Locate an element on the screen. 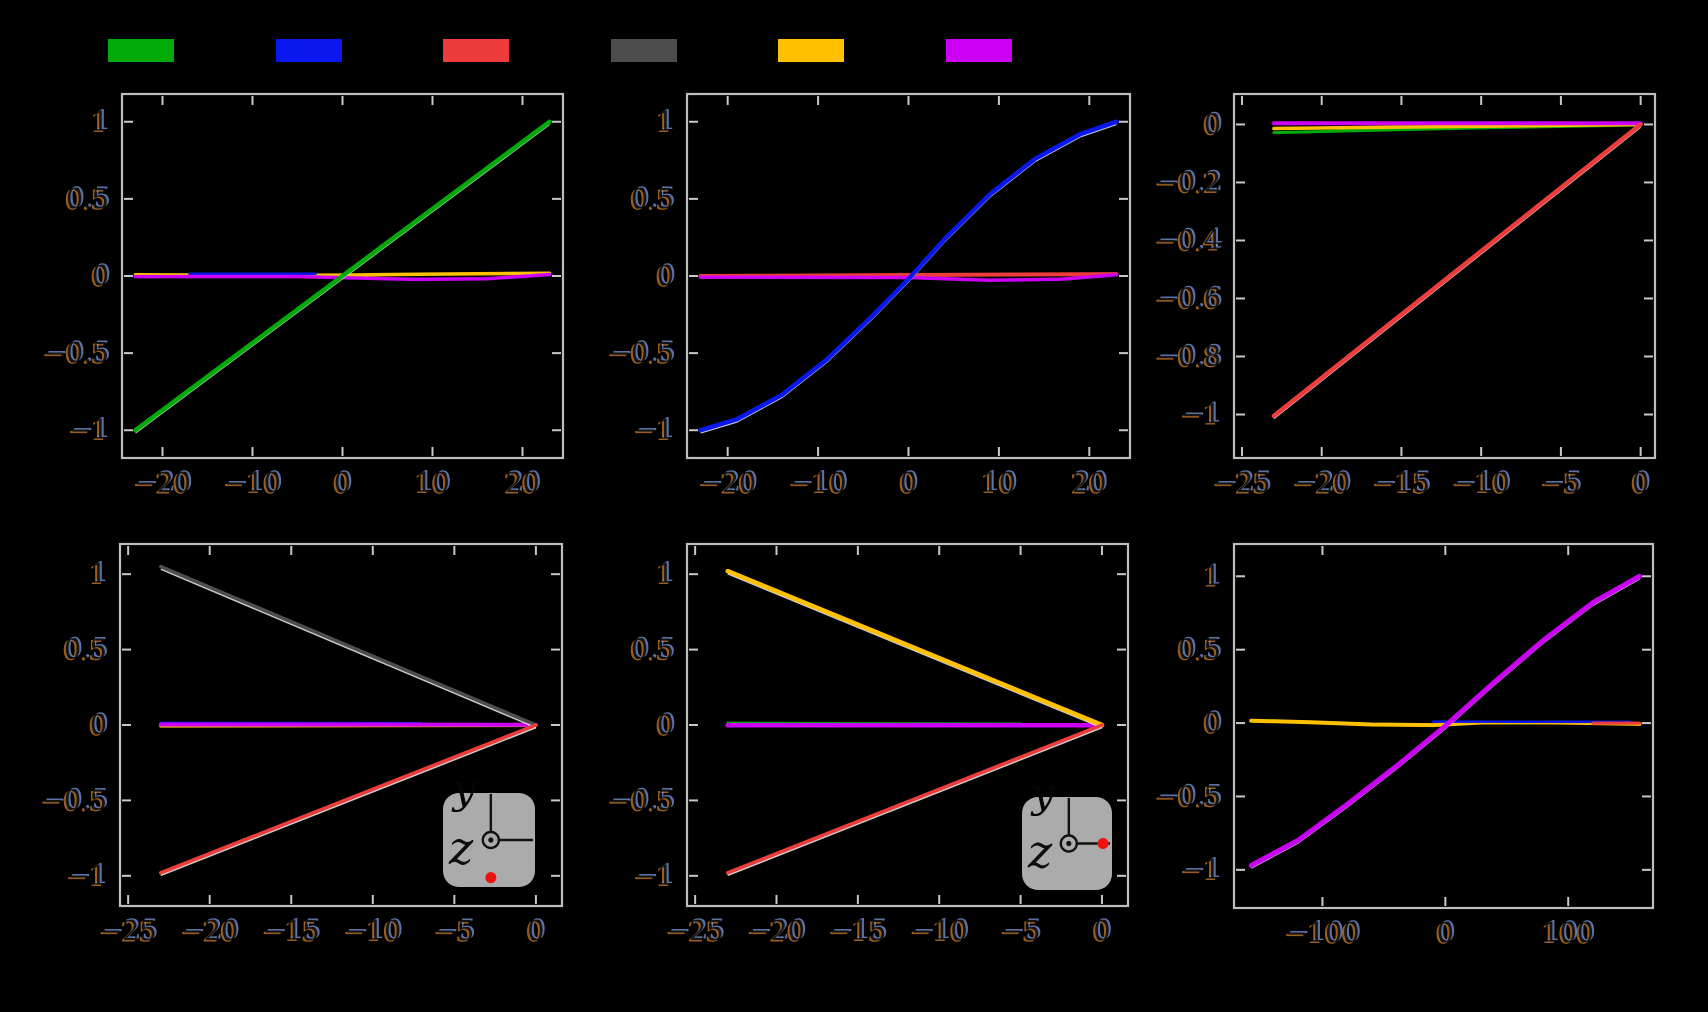 This screenshot has height=1012, width=1708. legend-swatch-blue is located at coordinates (309, 50).